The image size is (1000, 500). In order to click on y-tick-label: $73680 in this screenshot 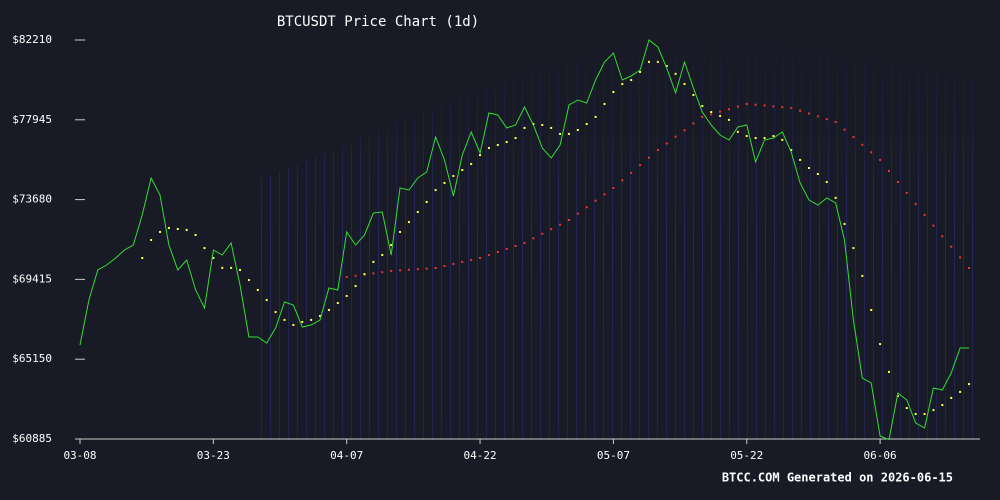, I will do `click(32, 199)`.